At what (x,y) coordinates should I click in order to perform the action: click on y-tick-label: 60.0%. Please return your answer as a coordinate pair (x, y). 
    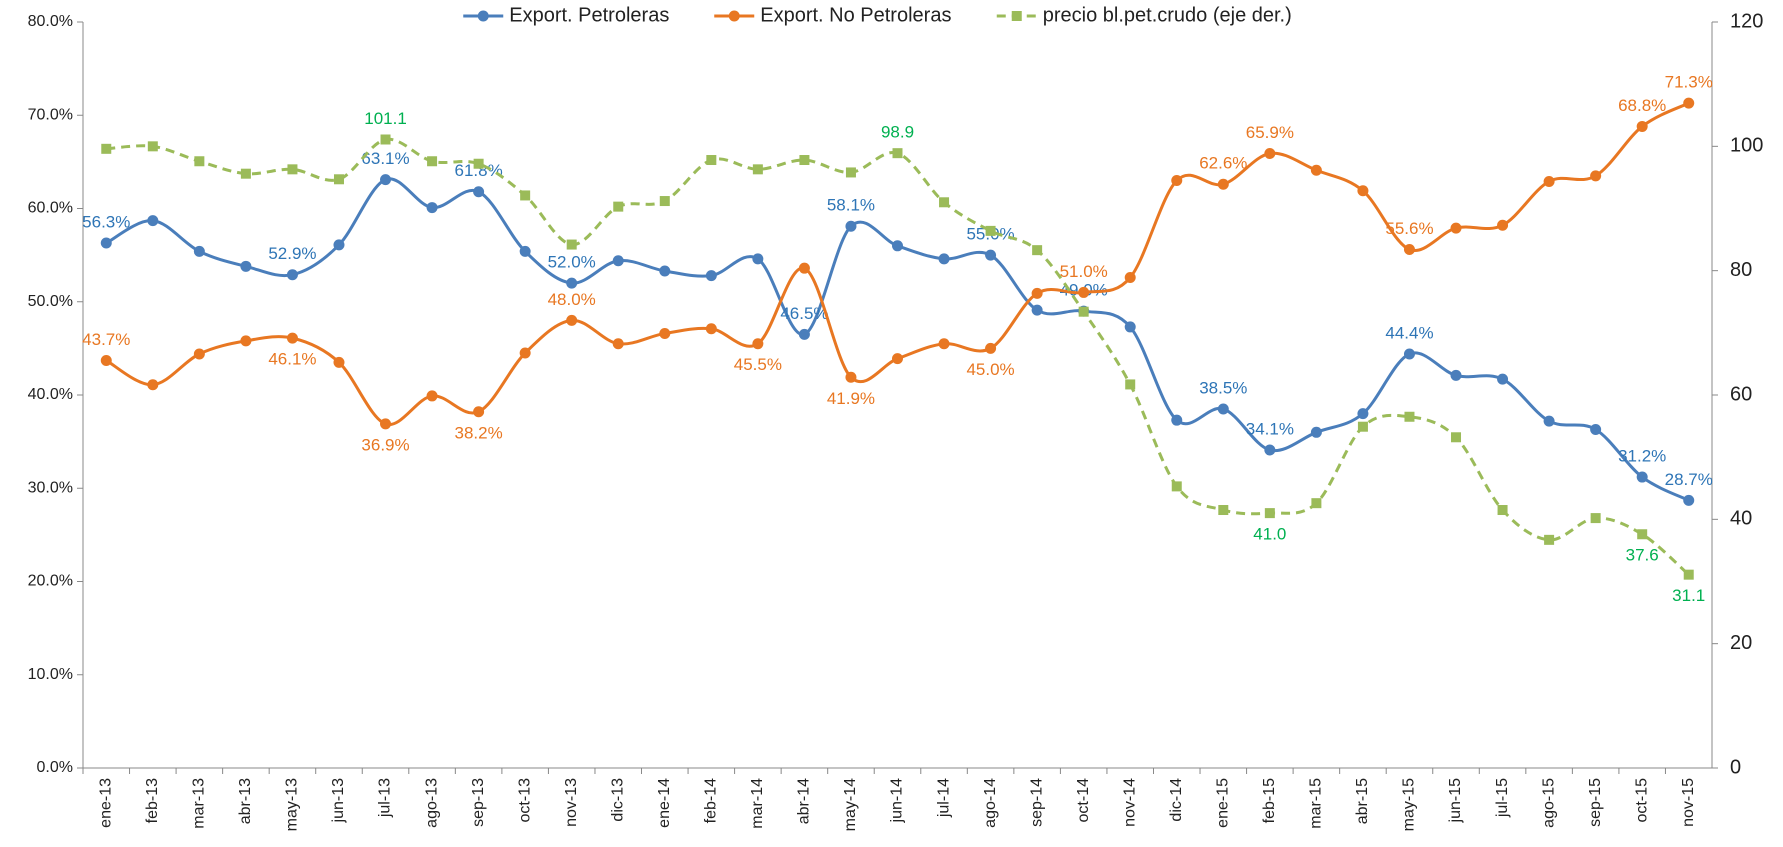
    Looking at the image, I should click on (50, 208).